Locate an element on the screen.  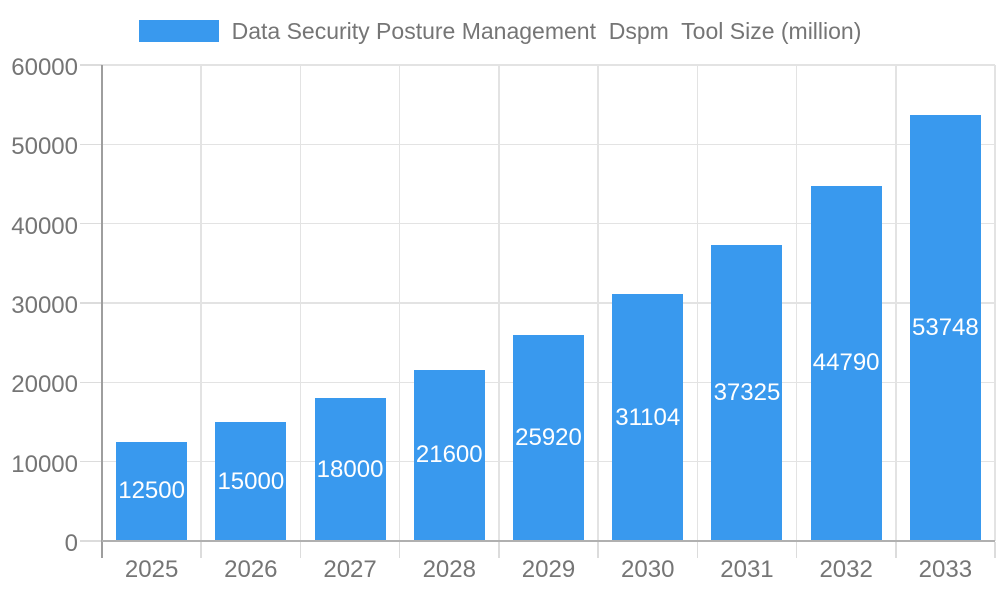
bar-value-label: 12500 is located at coordinates (151, 491).